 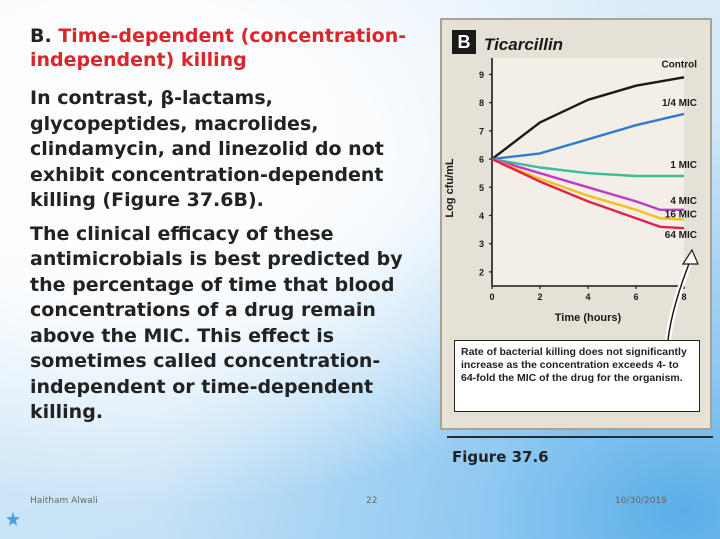 I want to click on chart-title: Ticarcillin, so click(x=523, y=44).